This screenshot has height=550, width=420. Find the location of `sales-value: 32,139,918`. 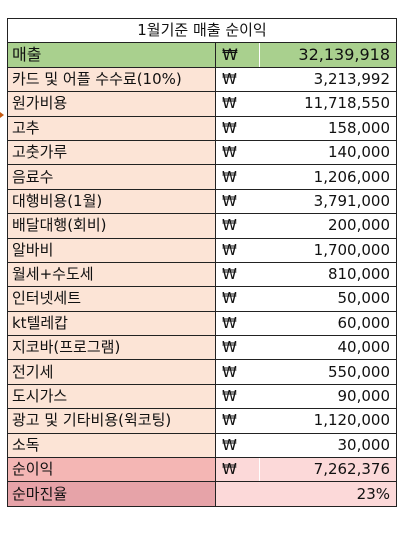

sales-value: 32,139,918 is located at coordinates (328, 55).